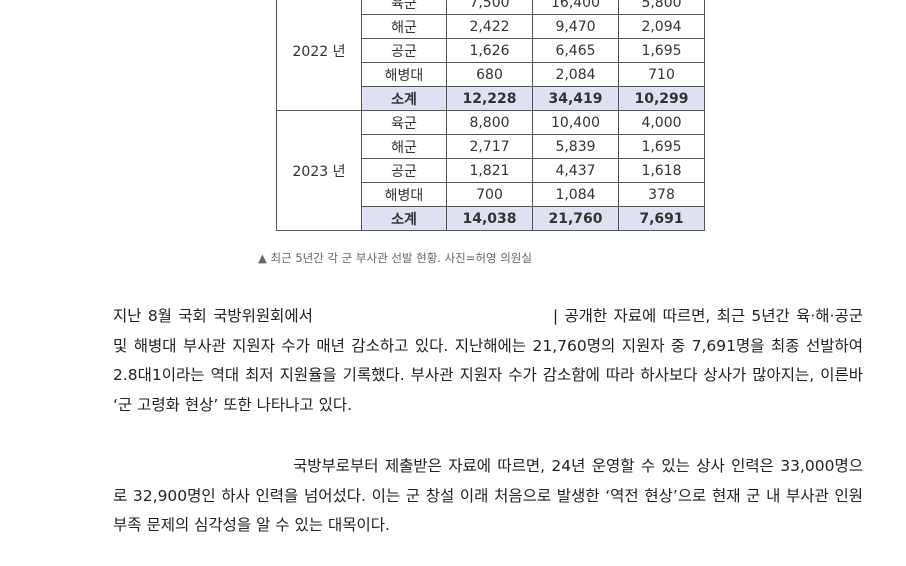 The height and width of the screenshot is (566, 906). I want to click on value-cell: 1,084, so click(575, 194).